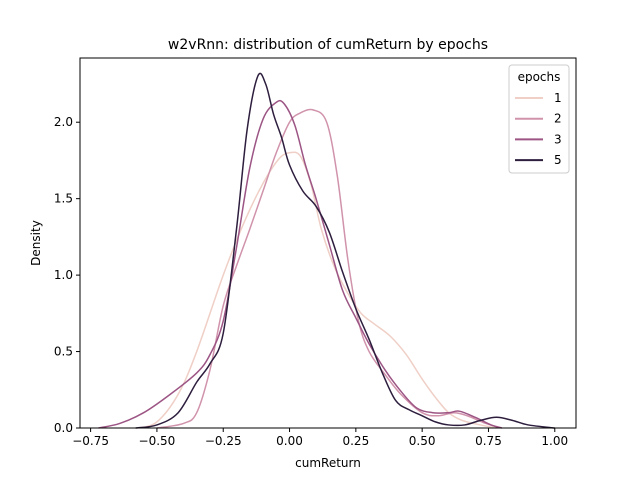 This screenshot has width=640, height=484. I want to click on y-axis-ticks: 0.0 0.5 1.0 1.5 2.0, so click(67, 275).